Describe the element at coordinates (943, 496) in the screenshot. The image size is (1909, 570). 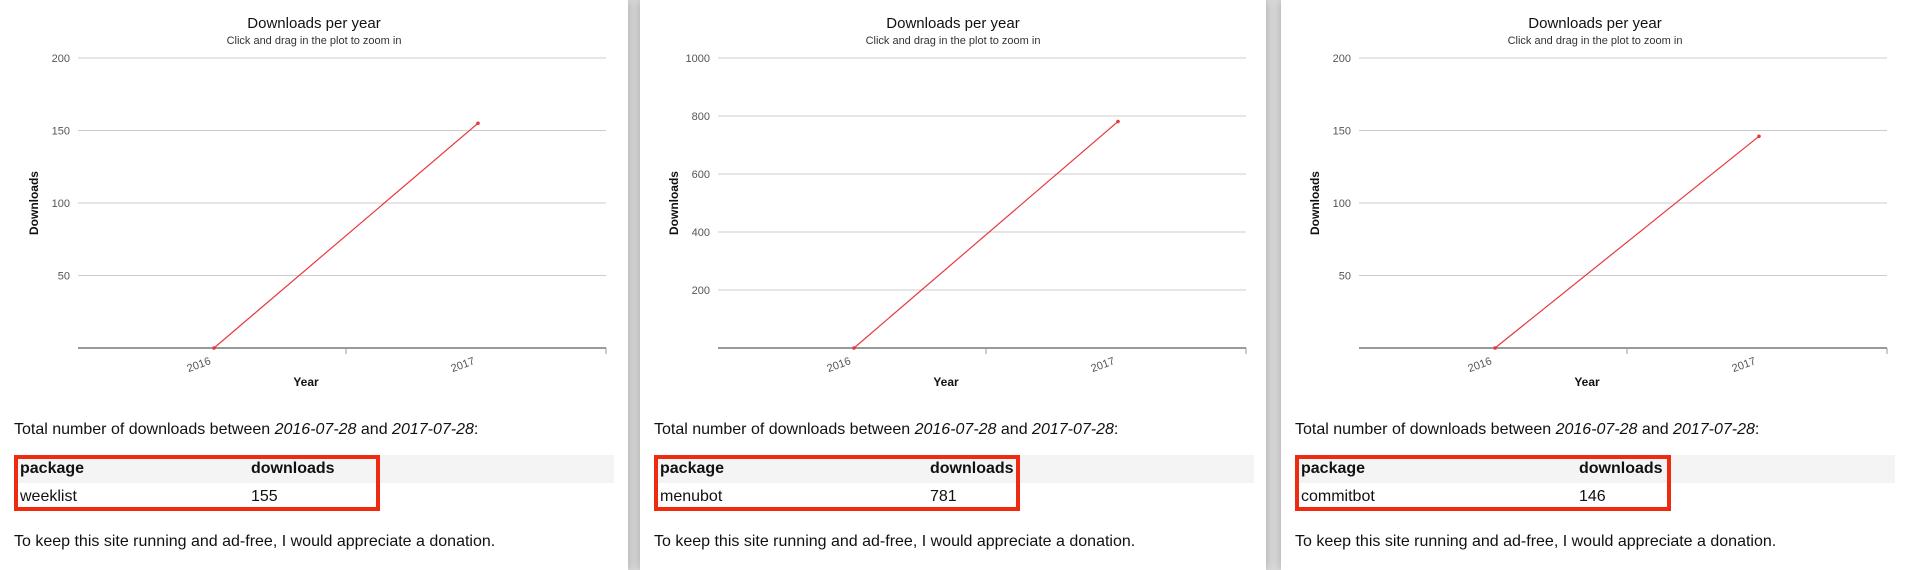
I see `downloads-count-cell: 781` at that location.